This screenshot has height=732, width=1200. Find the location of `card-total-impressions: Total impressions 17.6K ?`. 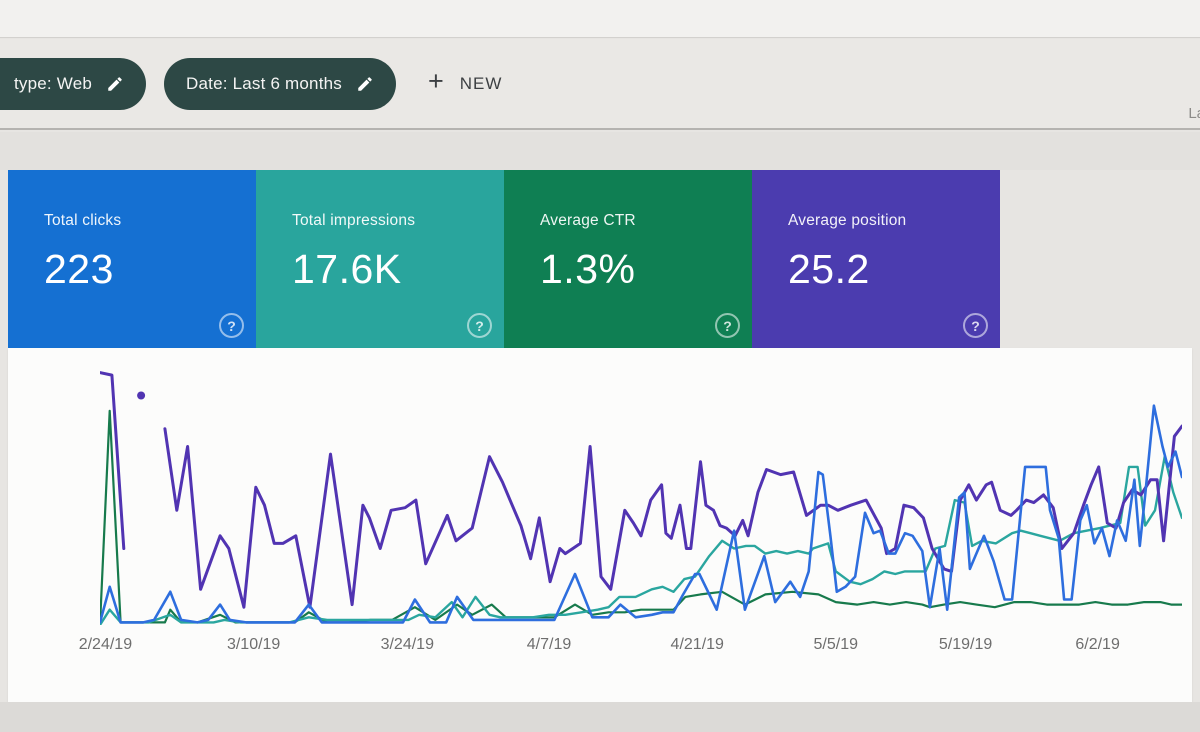

card-total-impressions: Total impressions 17.6K ? is located at coordinates (380, 259).